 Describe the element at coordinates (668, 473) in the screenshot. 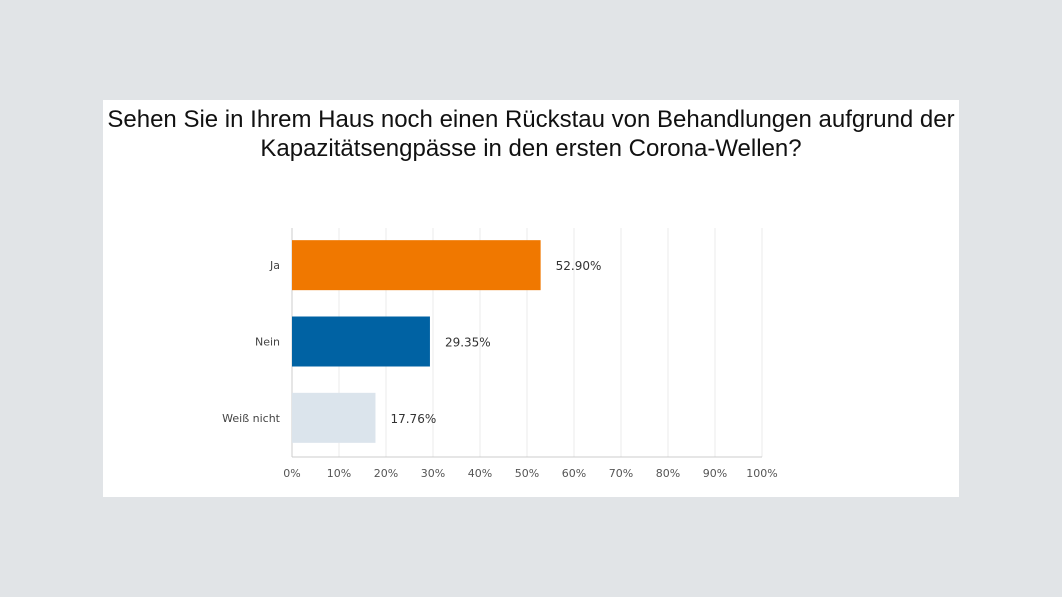

I see `x-tick-label: 80%` at that location.